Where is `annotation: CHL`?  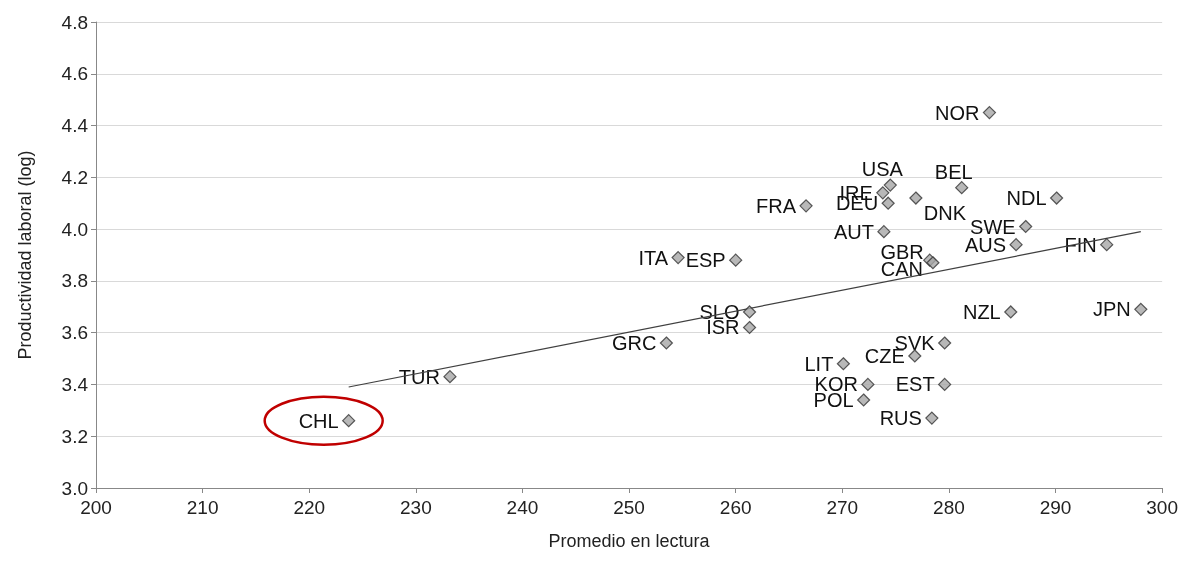 annotation: CHL is located at coordinates (318, 420).